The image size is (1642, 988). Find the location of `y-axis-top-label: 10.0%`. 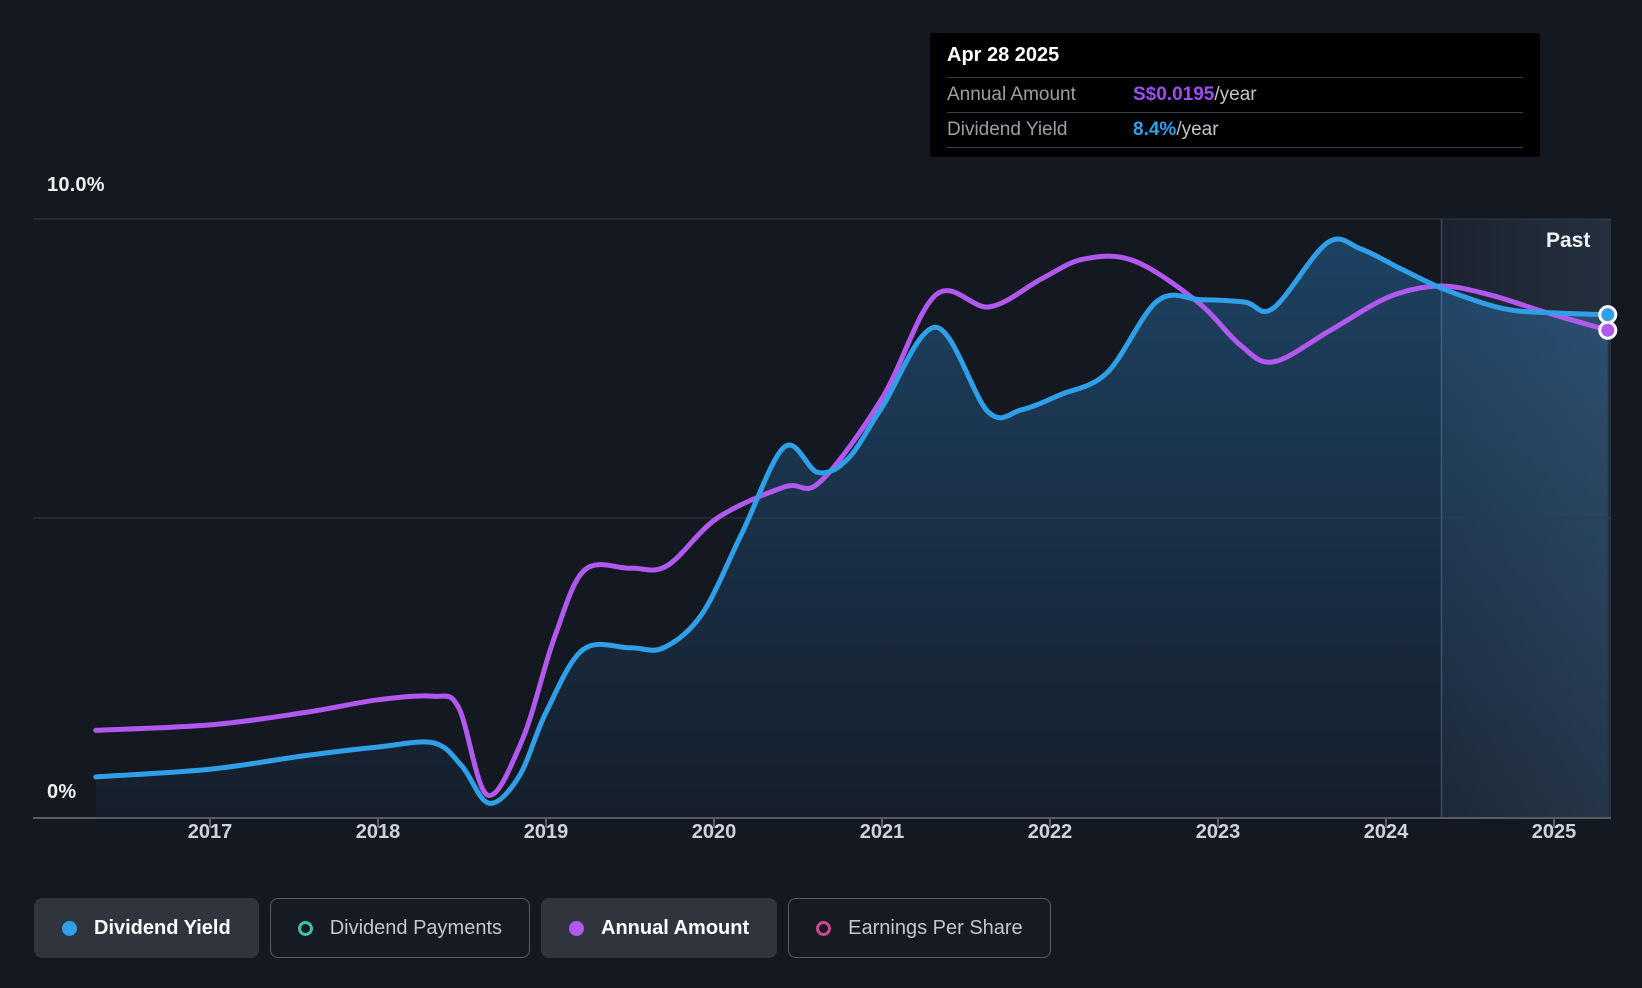

y-axis-top-label: 10.0% is located at coordinates (76, 185).